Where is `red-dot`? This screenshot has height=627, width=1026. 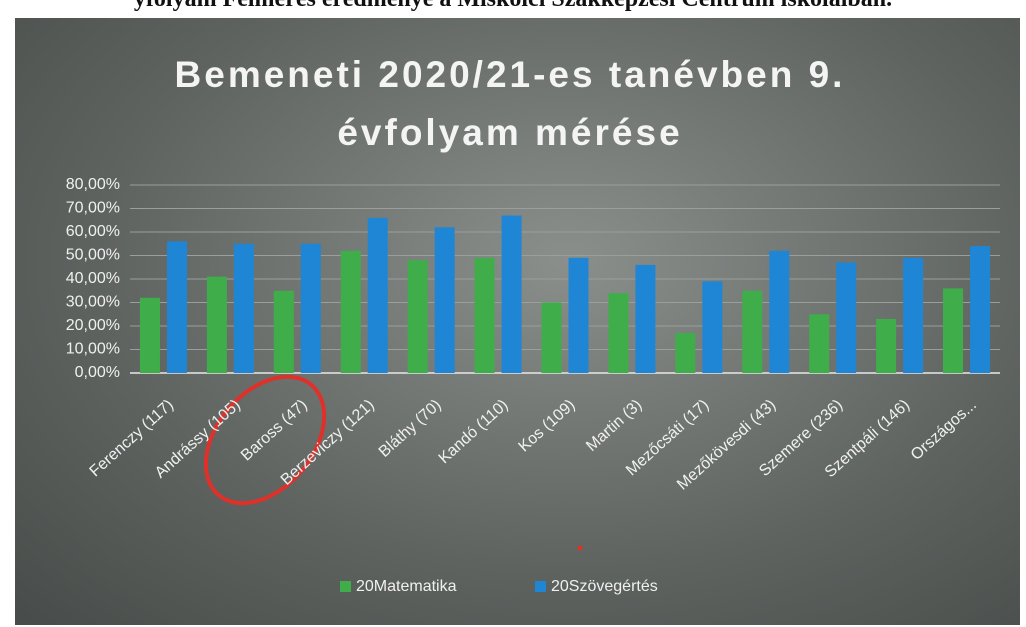 red-dot is located at coordinates (580, 548).